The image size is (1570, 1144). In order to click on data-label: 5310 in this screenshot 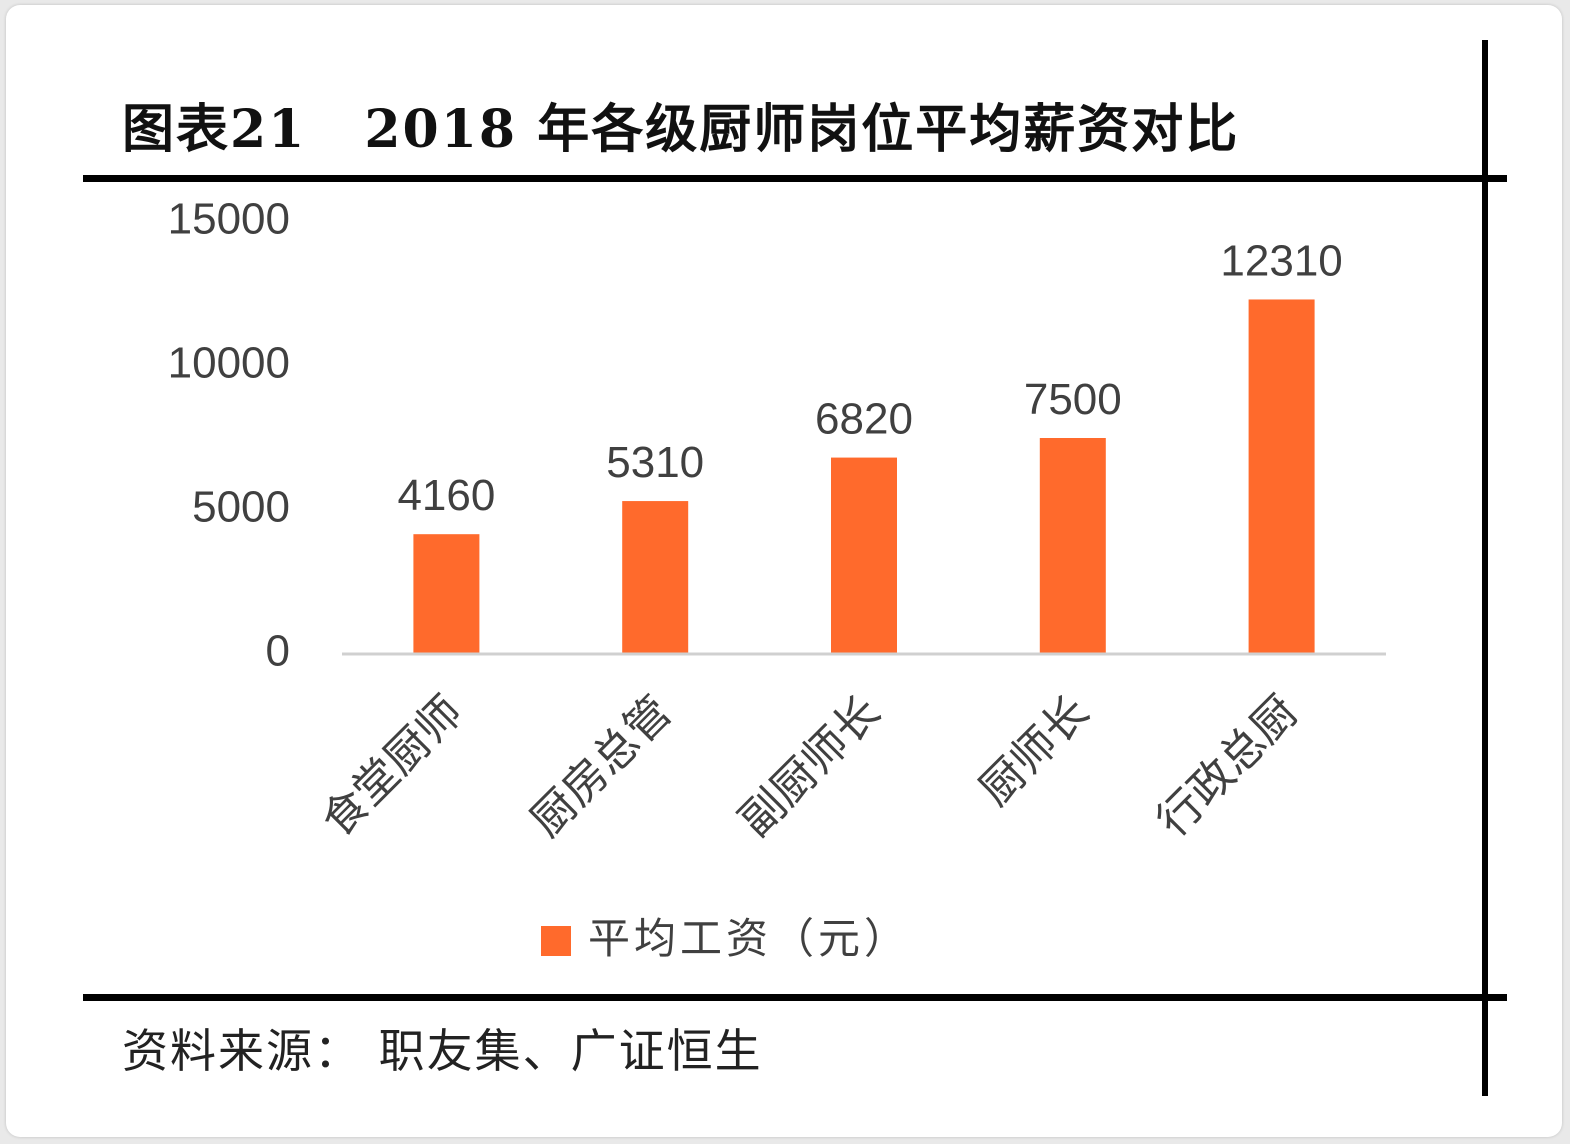, I will do `click(655, 462)`.